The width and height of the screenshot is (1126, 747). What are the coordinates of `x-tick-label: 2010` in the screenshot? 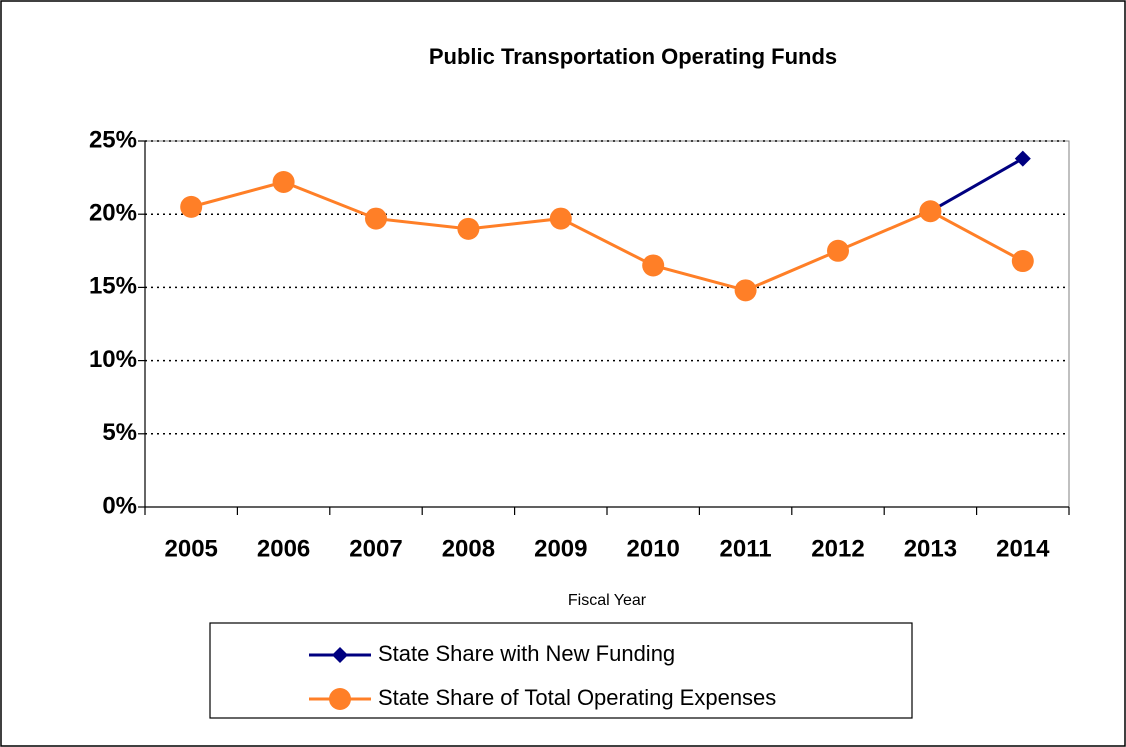 It's located at (653, 548).